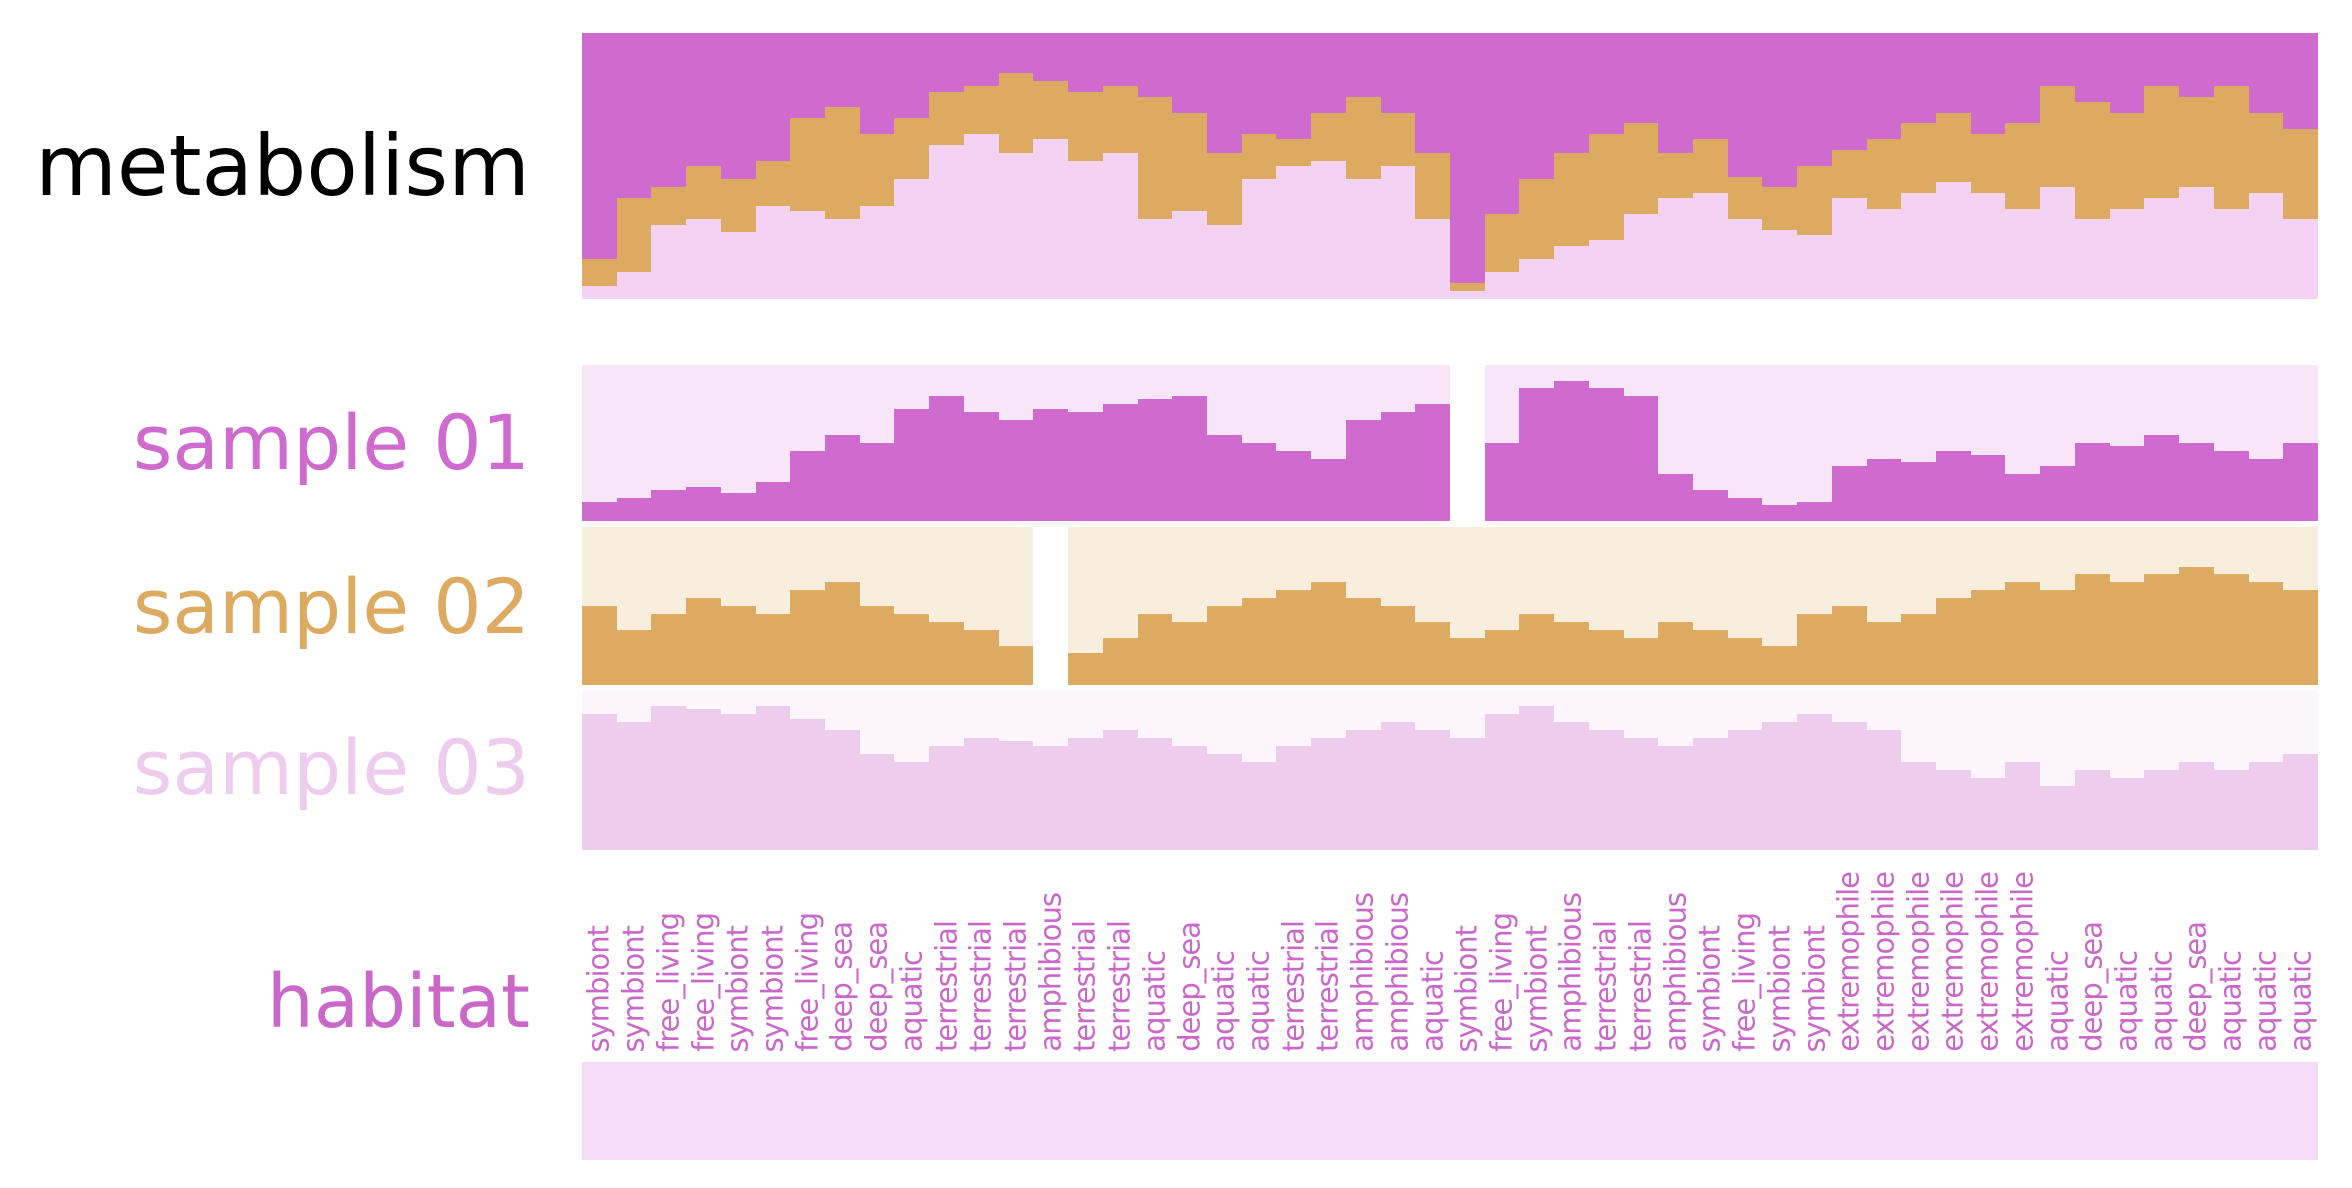 The height and width of the screenshot is (1188, 2352). I want to click on habitat-label-cell: extremophile, so click(1884, 964).